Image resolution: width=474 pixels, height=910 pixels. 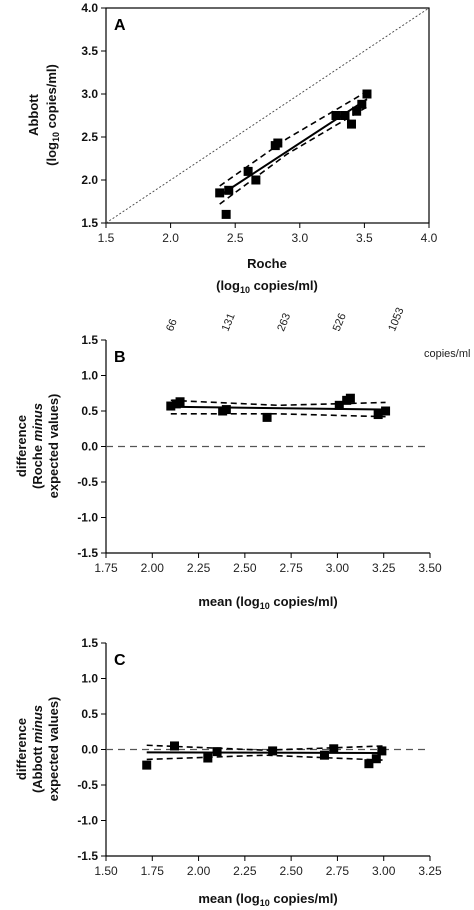 What do you see at coordinates (37, 446) in the screenshot?
I see `panel-b-y-label-2: (Roche minus` at bounding box center [37, 446].